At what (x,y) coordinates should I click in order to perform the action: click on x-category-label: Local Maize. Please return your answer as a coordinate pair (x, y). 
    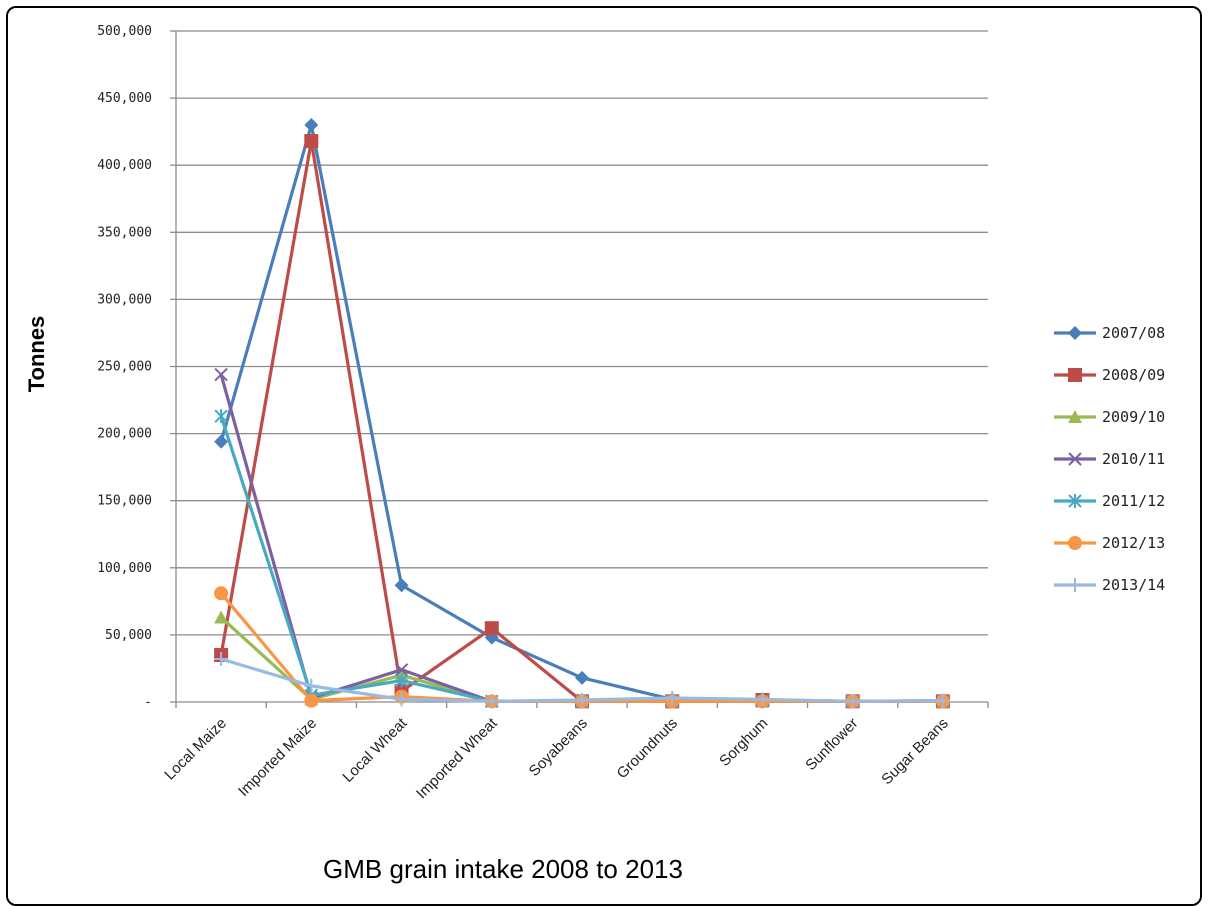
    Looking at the image, I should click on (195, 749).